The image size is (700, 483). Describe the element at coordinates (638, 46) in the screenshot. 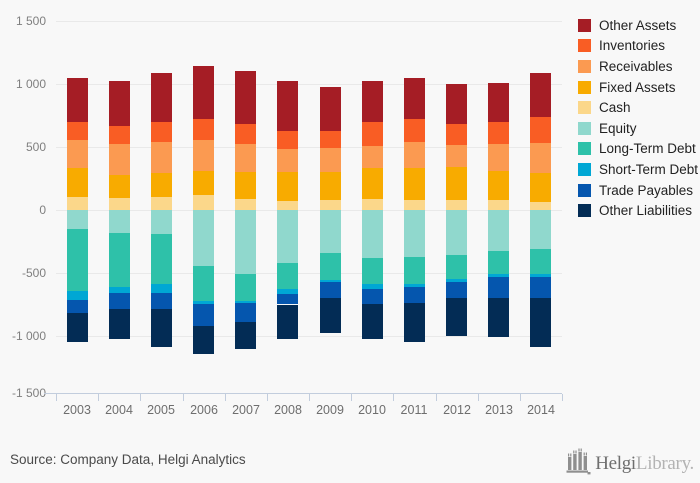

I see `legend-item-inventories: Inventories` at that location.